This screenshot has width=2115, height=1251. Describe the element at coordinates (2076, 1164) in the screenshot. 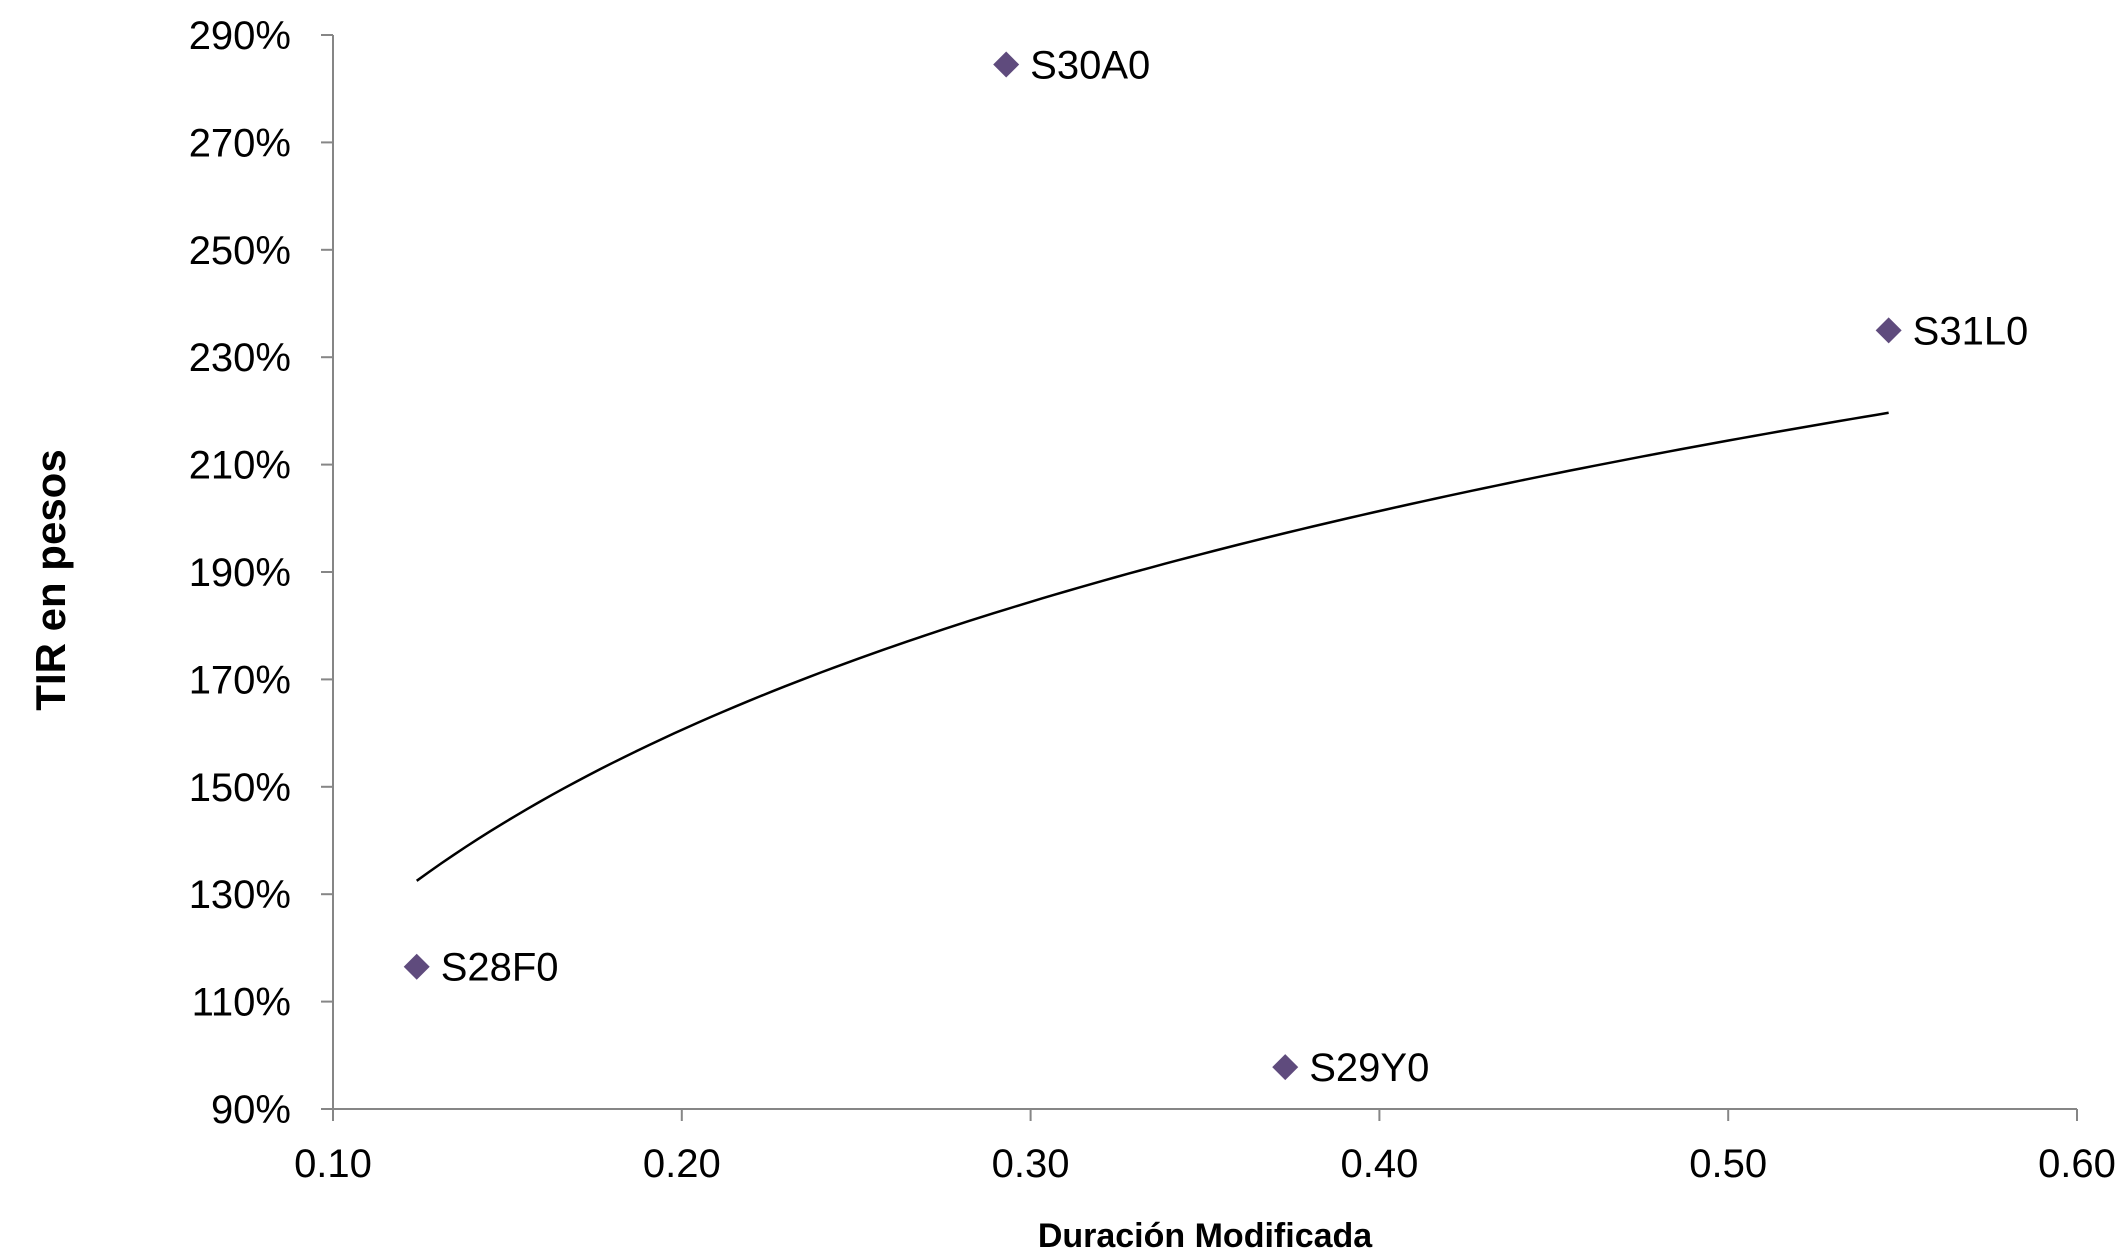

I see `x-tick-label: 0.60` at that location.